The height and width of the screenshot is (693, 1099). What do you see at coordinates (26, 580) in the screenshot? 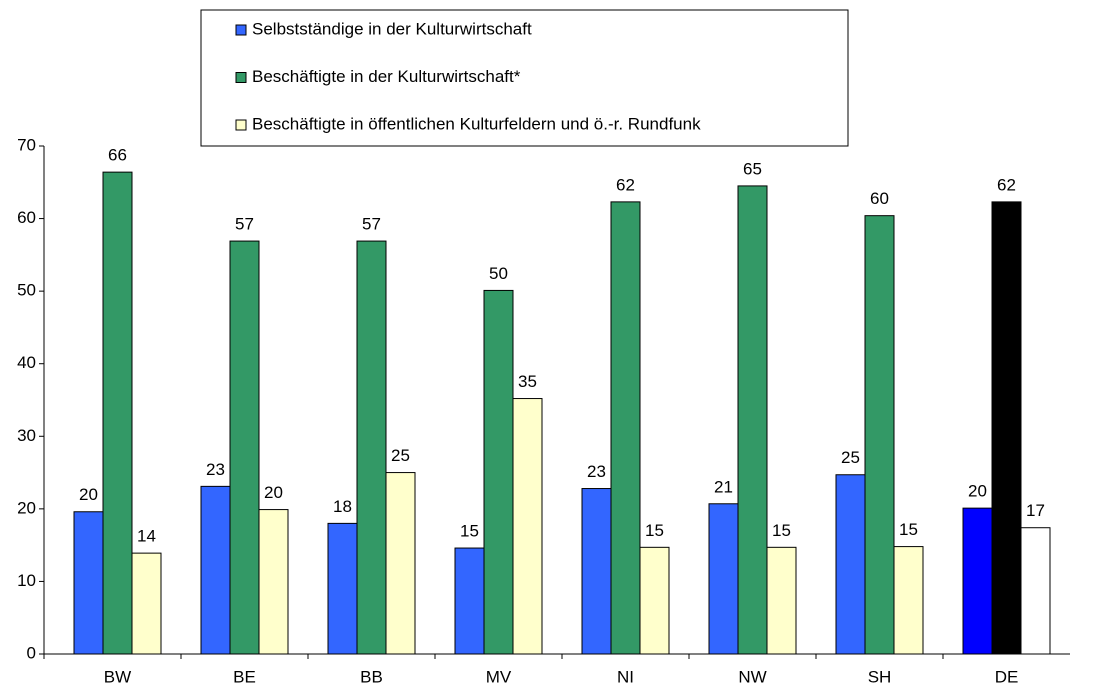
I see `y-tick-label: 10` at bounding box center [26, 580].